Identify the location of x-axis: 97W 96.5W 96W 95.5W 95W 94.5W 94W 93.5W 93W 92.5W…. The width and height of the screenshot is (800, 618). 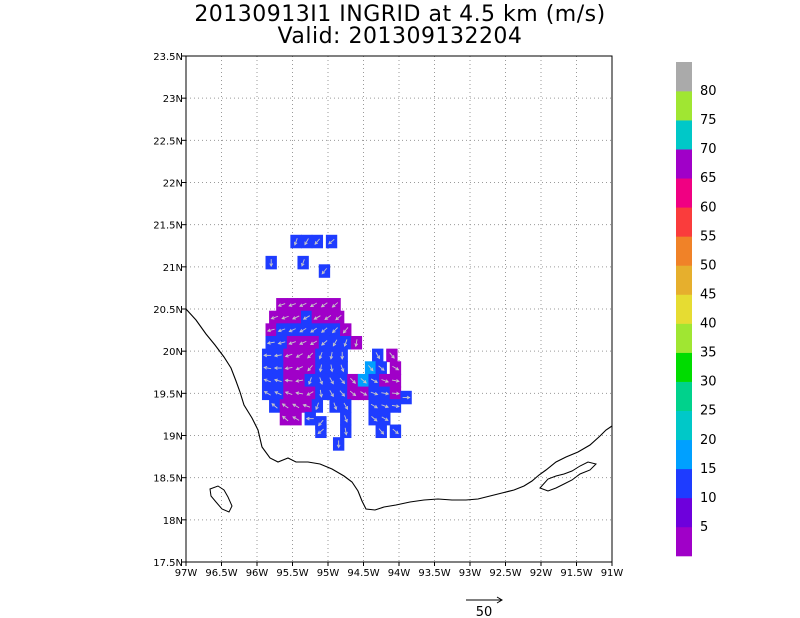
(399, 570).